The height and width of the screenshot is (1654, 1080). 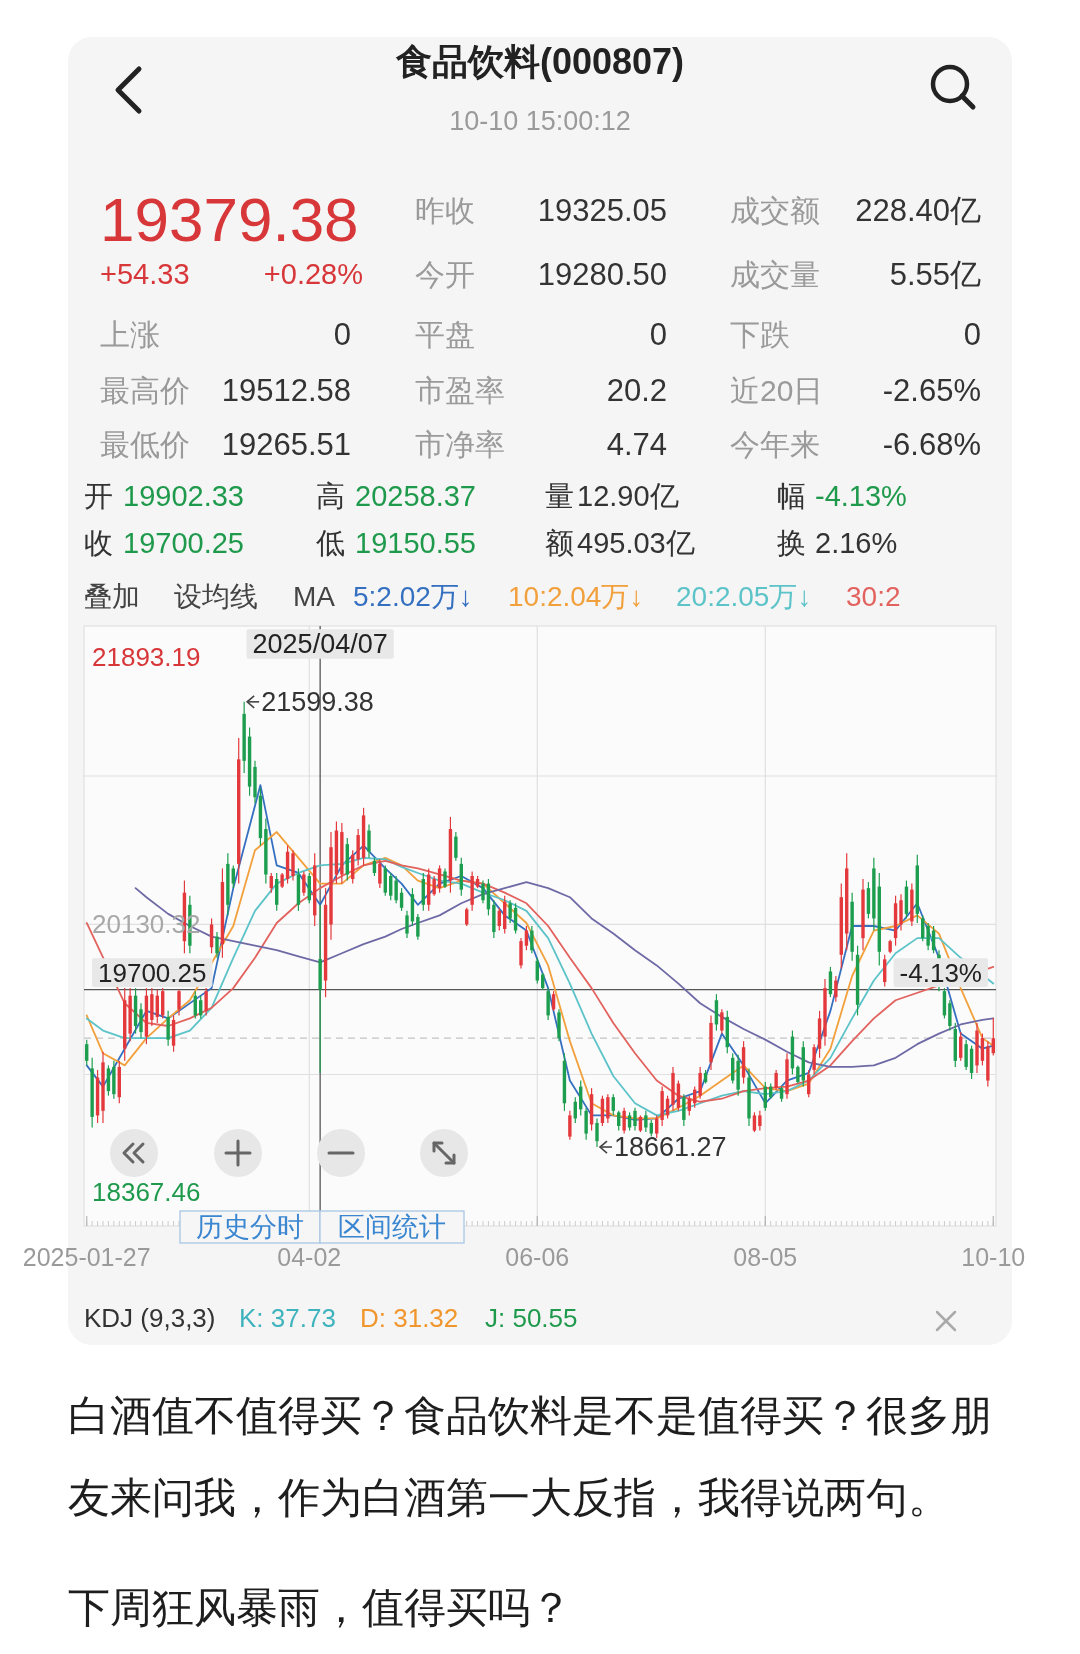 I want to click on text: 5:2.02万↓, so click(x=413, y=596).